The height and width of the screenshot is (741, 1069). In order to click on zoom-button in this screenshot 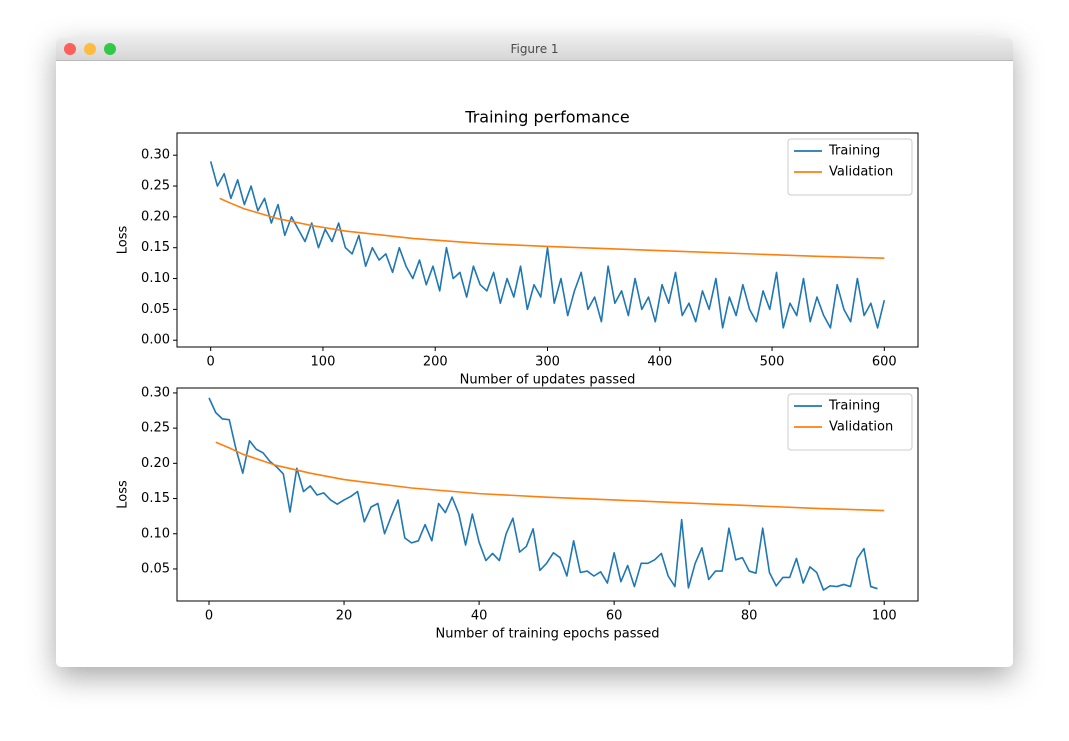, I will do `click(110, 49)`.